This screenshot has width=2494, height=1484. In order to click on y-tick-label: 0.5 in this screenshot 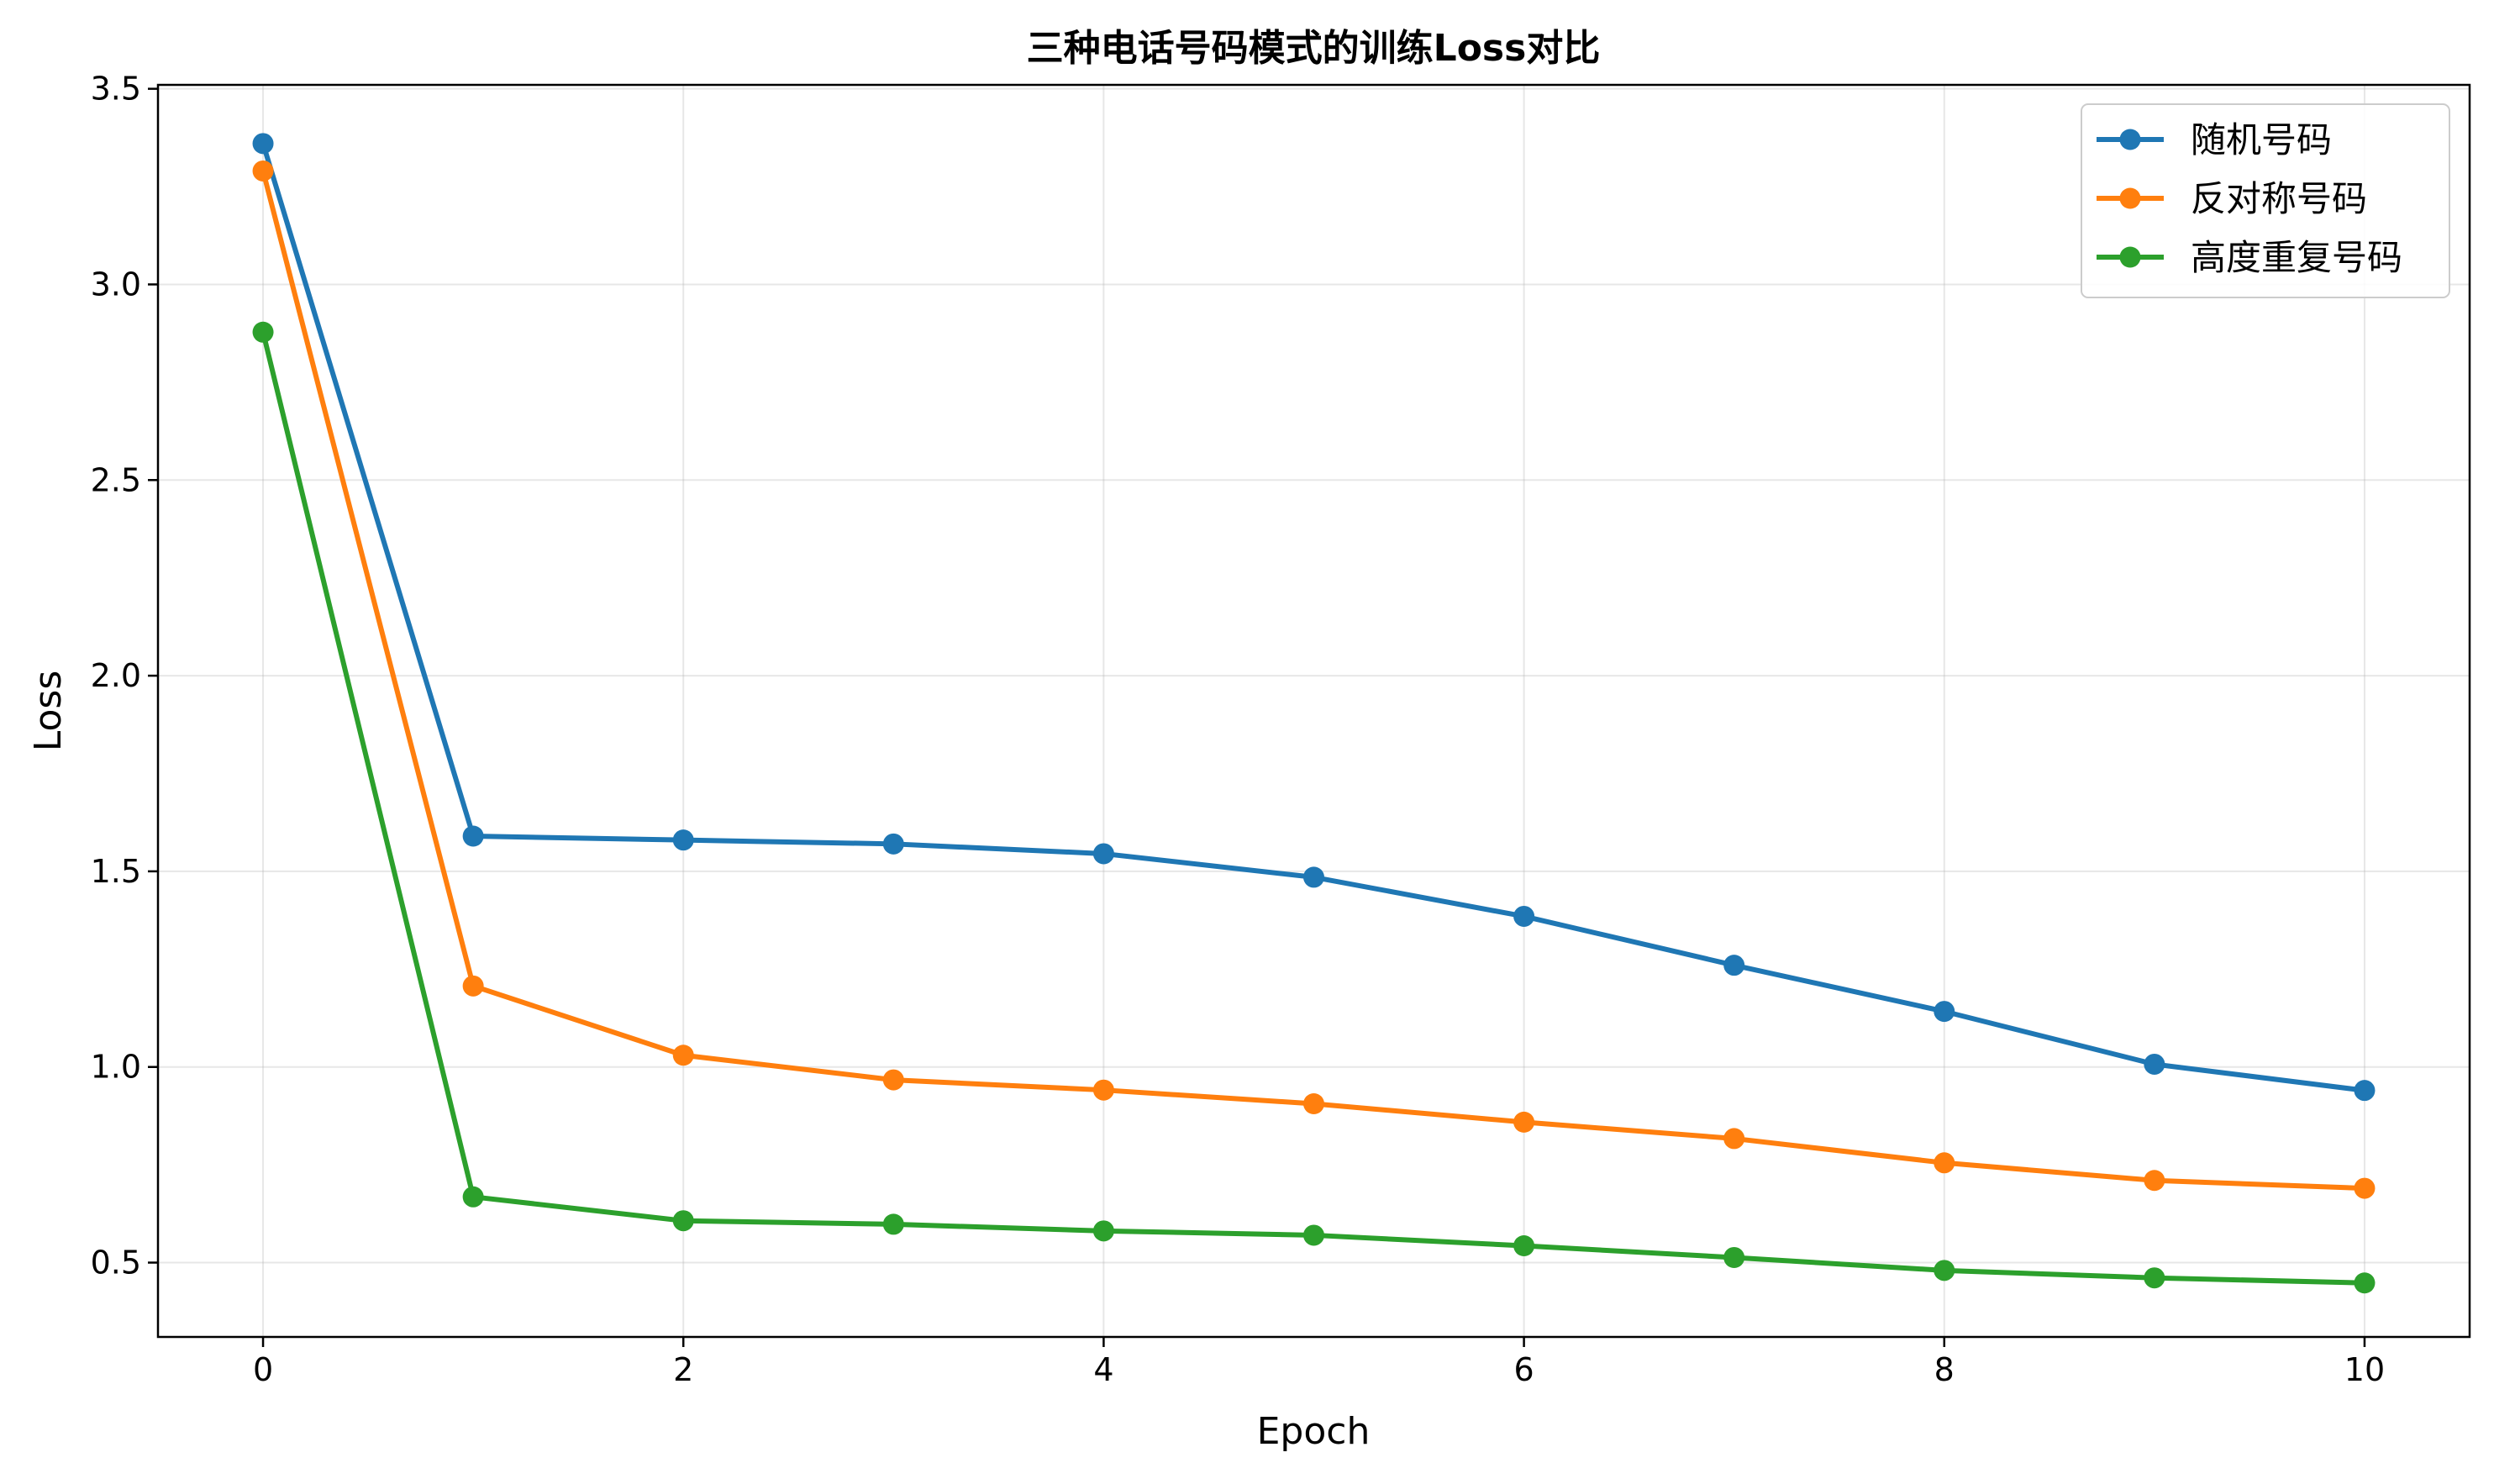, I will do `click(116, 1263)`.